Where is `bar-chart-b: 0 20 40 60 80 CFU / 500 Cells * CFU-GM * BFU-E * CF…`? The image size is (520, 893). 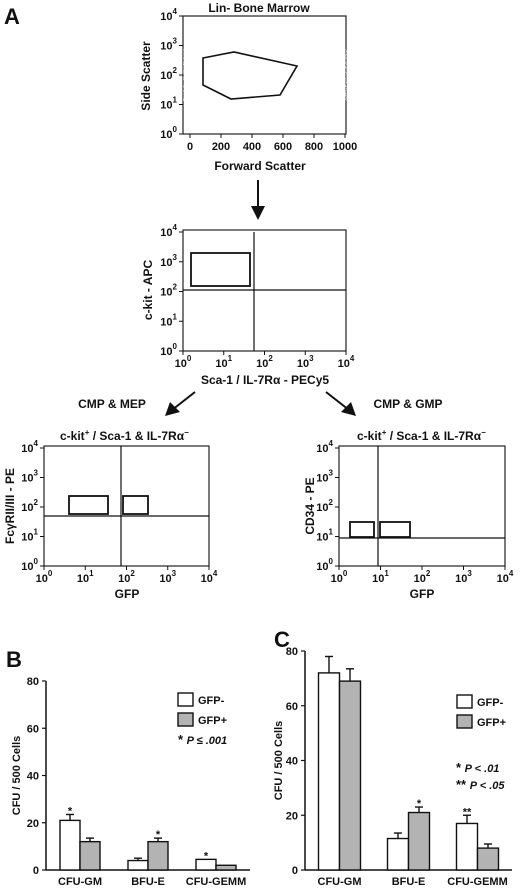 bar-chart-b: 0 20 40 60 80 CFU / 500 Cells * CFU-GM * BFU-E * CF… is located at coordinates (130, 782).